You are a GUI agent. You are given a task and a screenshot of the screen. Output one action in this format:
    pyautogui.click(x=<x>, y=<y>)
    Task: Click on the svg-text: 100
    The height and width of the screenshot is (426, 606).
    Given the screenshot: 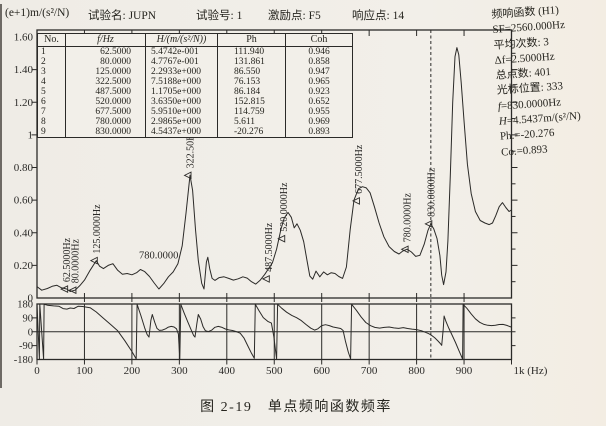 What is the action you would take?
    pyautogui.click(x=84, y=371)
    